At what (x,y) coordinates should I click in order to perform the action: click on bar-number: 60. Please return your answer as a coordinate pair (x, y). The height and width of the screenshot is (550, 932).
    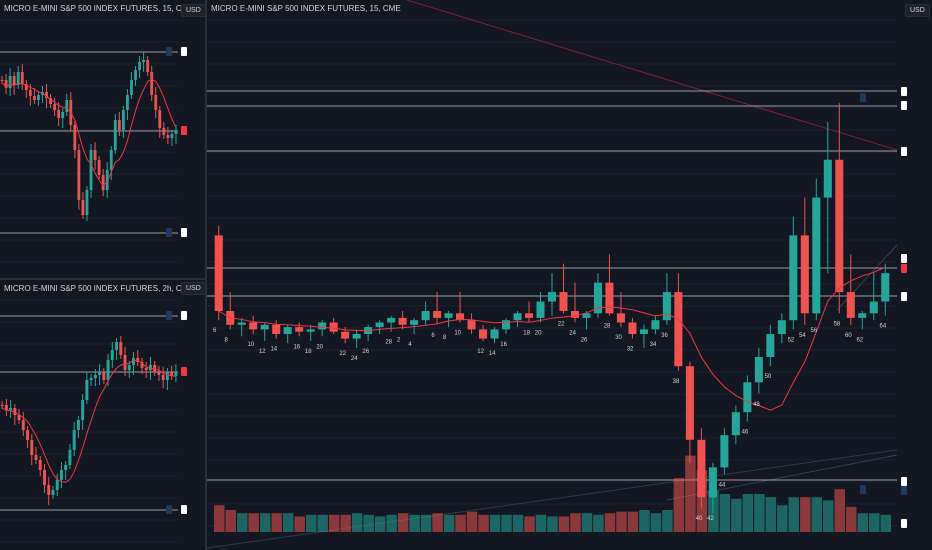
    Looking at the image, I should click on (848, 336).